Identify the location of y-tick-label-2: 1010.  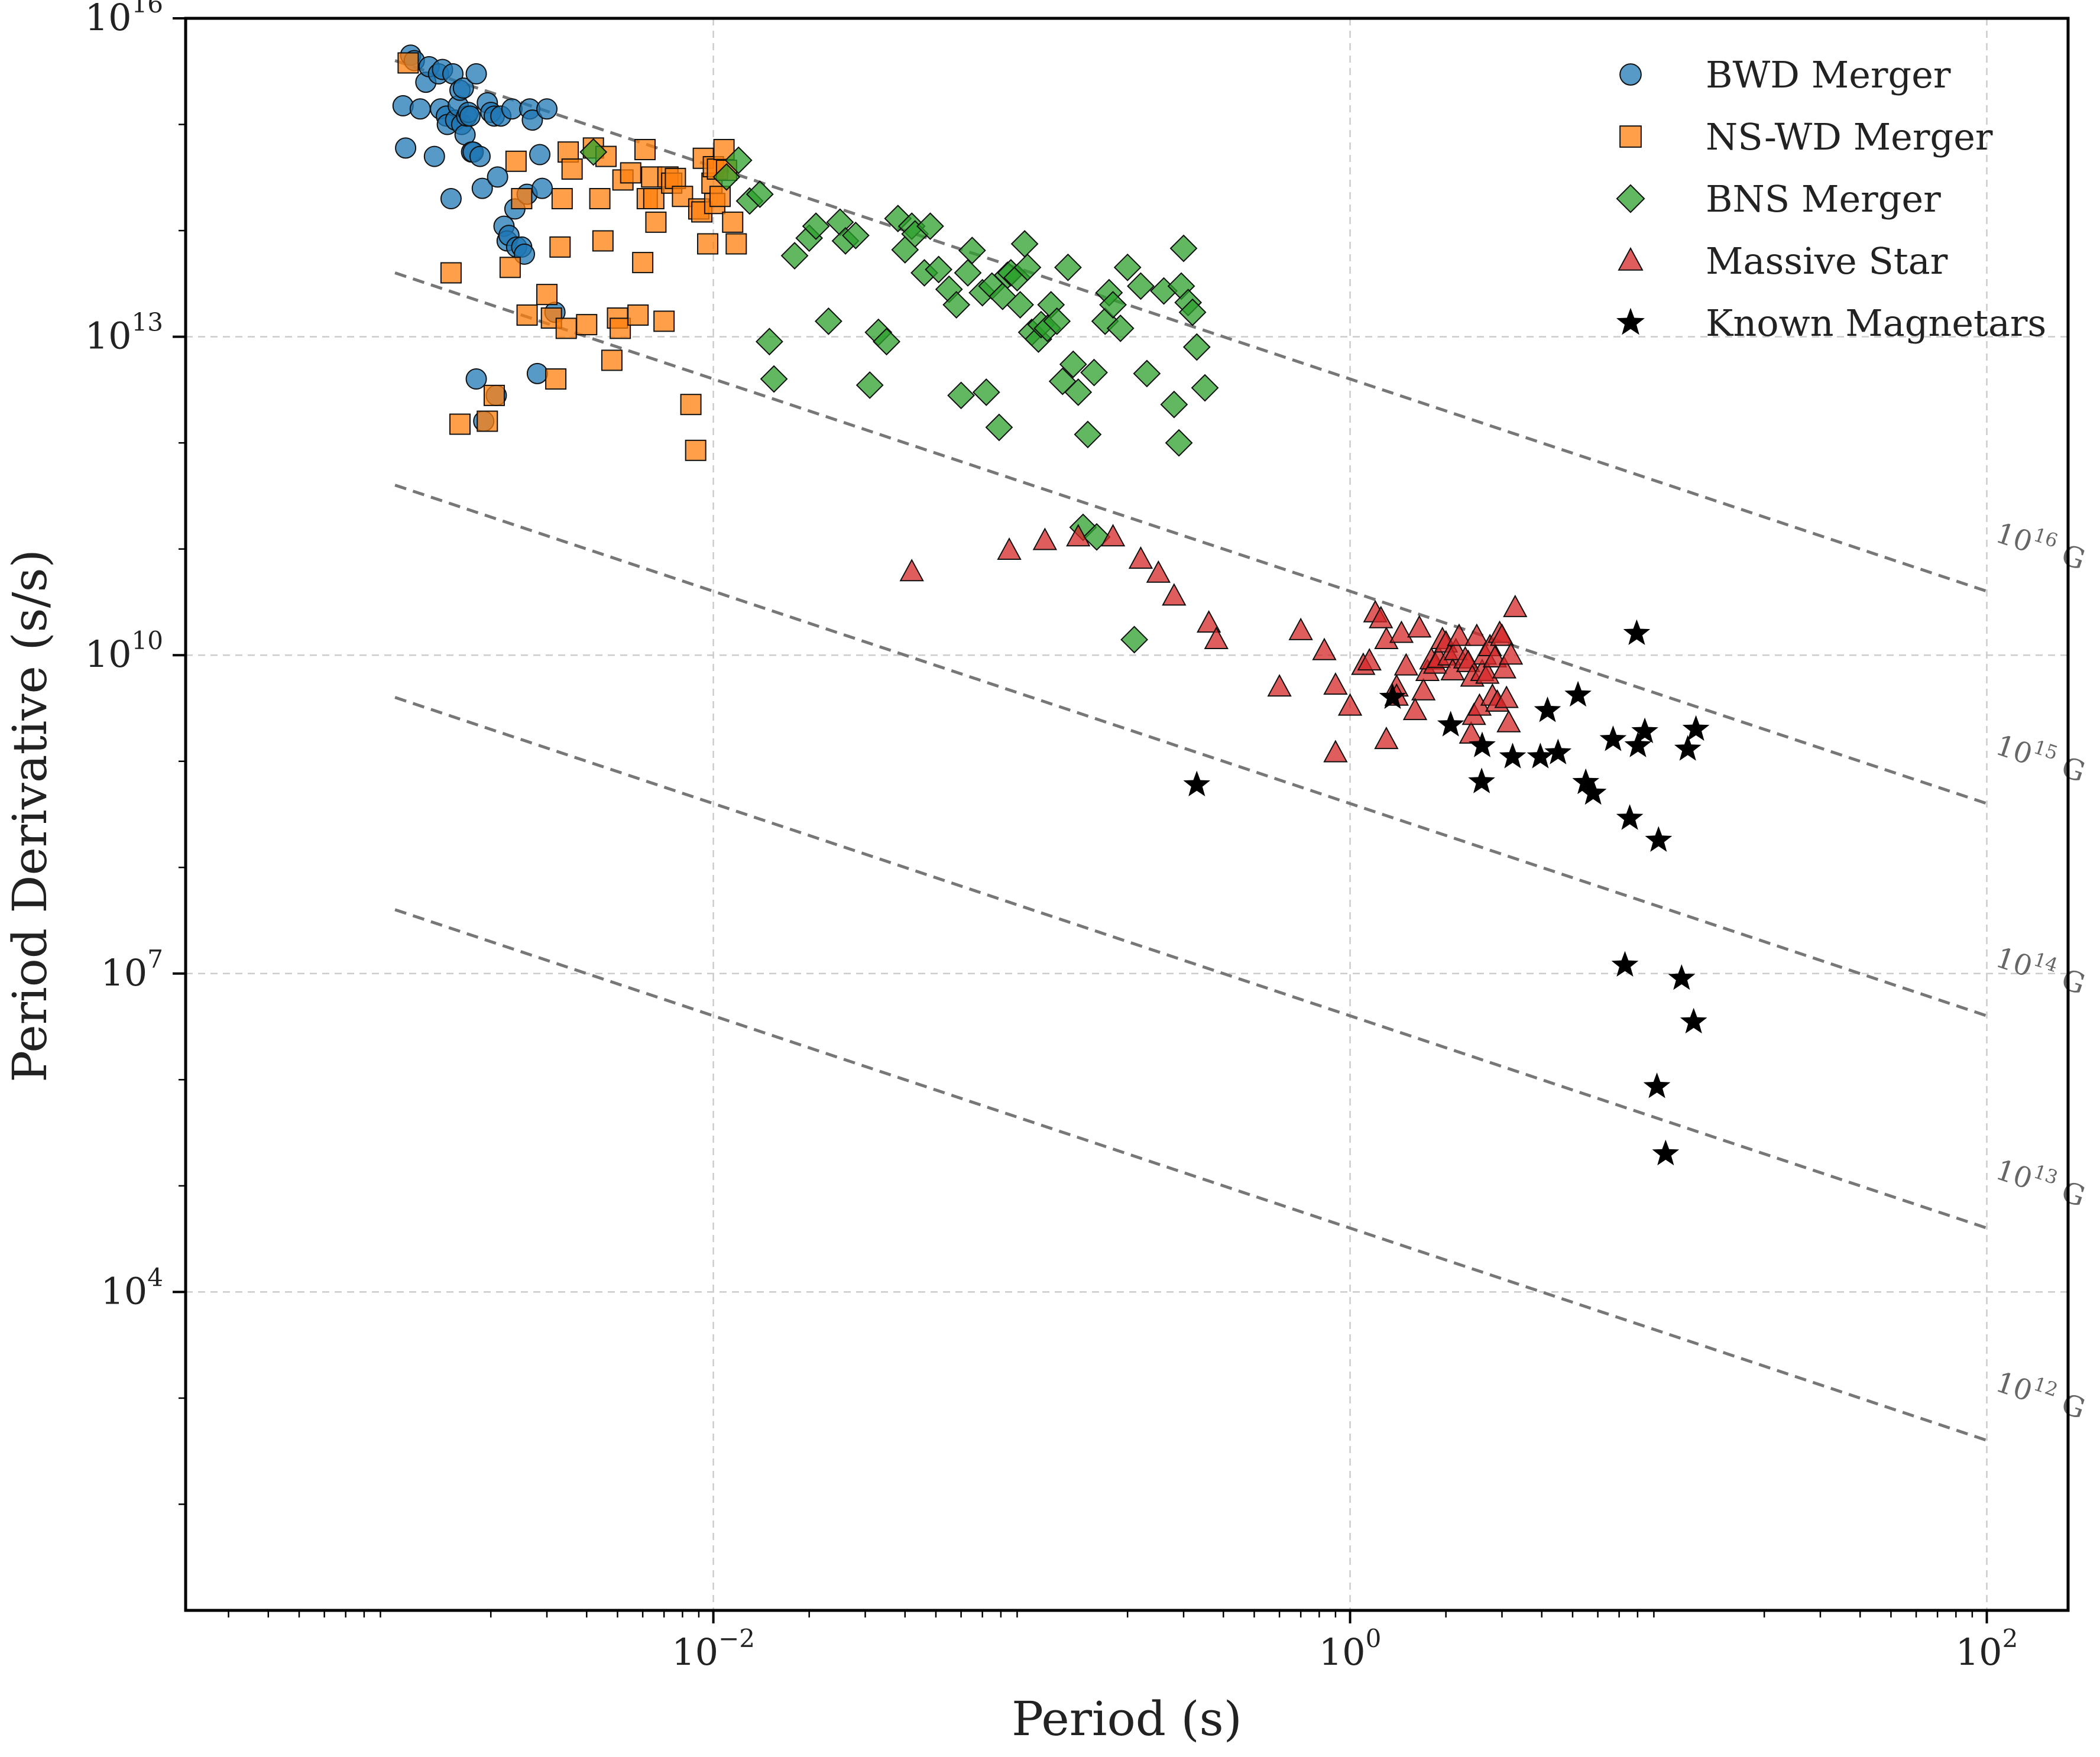
(124, 651).